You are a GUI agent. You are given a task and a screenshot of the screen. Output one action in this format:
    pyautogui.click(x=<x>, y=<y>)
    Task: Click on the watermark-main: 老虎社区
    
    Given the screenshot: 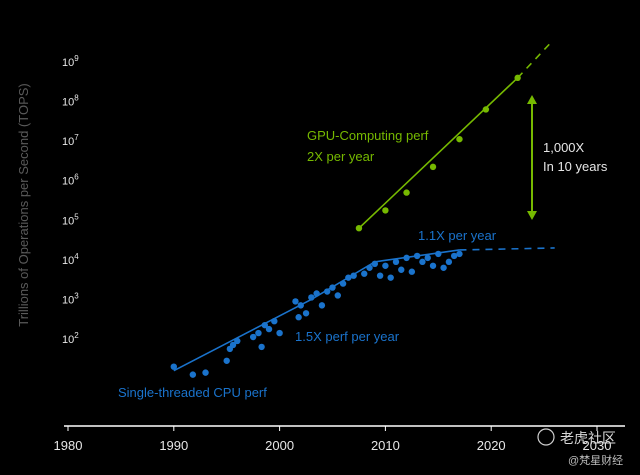 What is the action you would take?
    pyautogui.click(x=588, y=438)
    